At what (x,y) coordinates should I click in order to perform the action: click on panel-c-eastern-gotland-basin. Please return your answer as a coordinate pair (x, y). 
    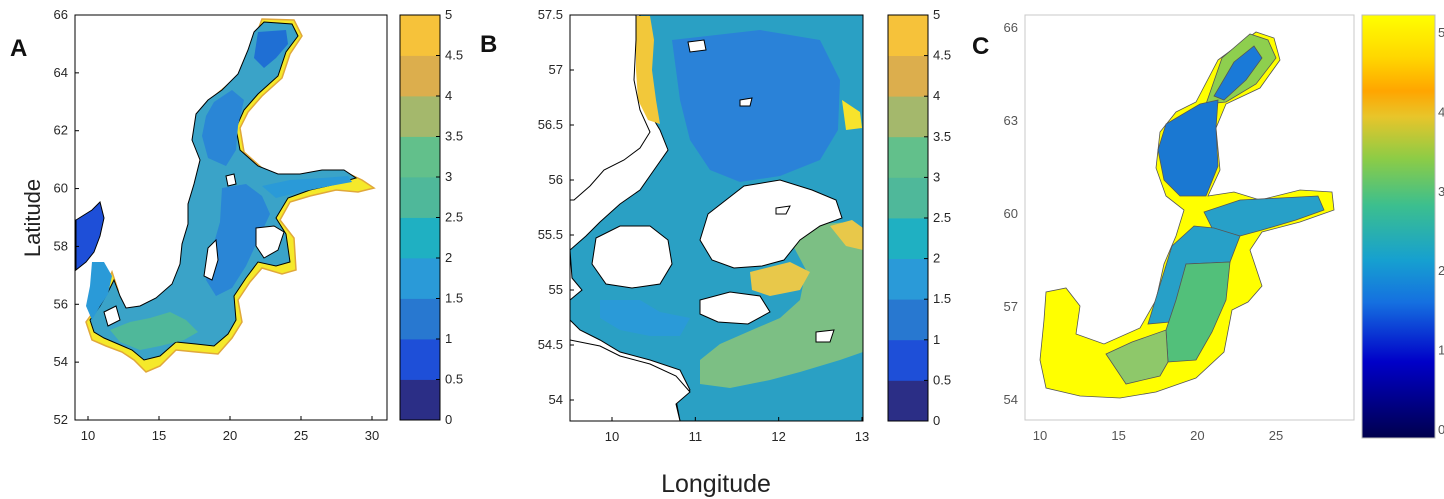
    Looking at the image, I should click on (1198, 312).